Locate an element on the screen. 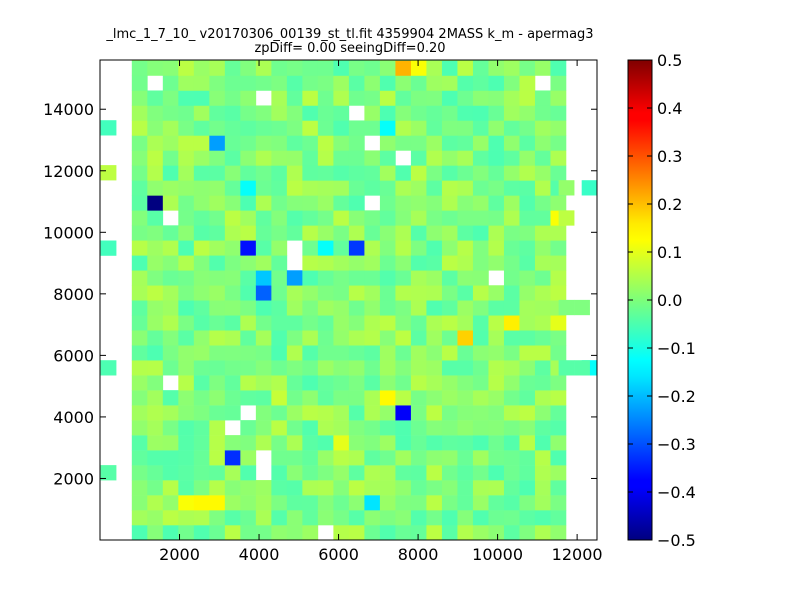 This screenshot has width=800, height=600. colorbar-tick-label: −0.5 is located at coordinates (676, 540).